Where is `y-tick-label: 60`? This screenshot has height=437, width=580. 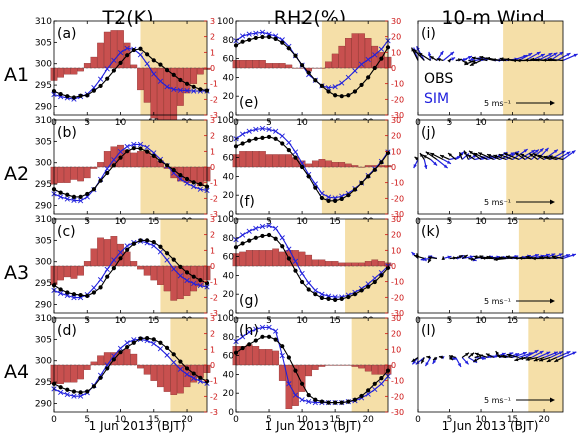 y-tick-label: 60 is located at coordinates (229, 258).